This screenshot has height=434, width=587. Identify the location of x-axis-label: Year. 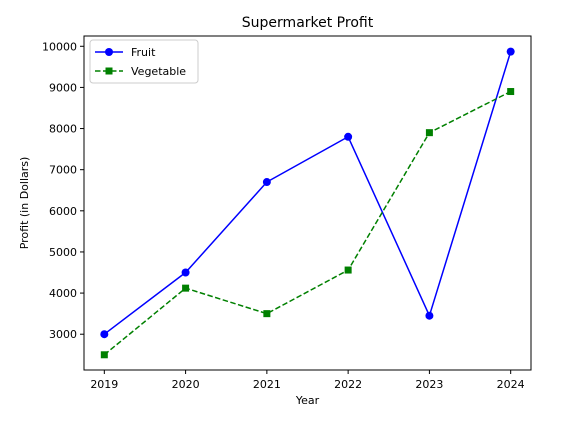
(307, 400).